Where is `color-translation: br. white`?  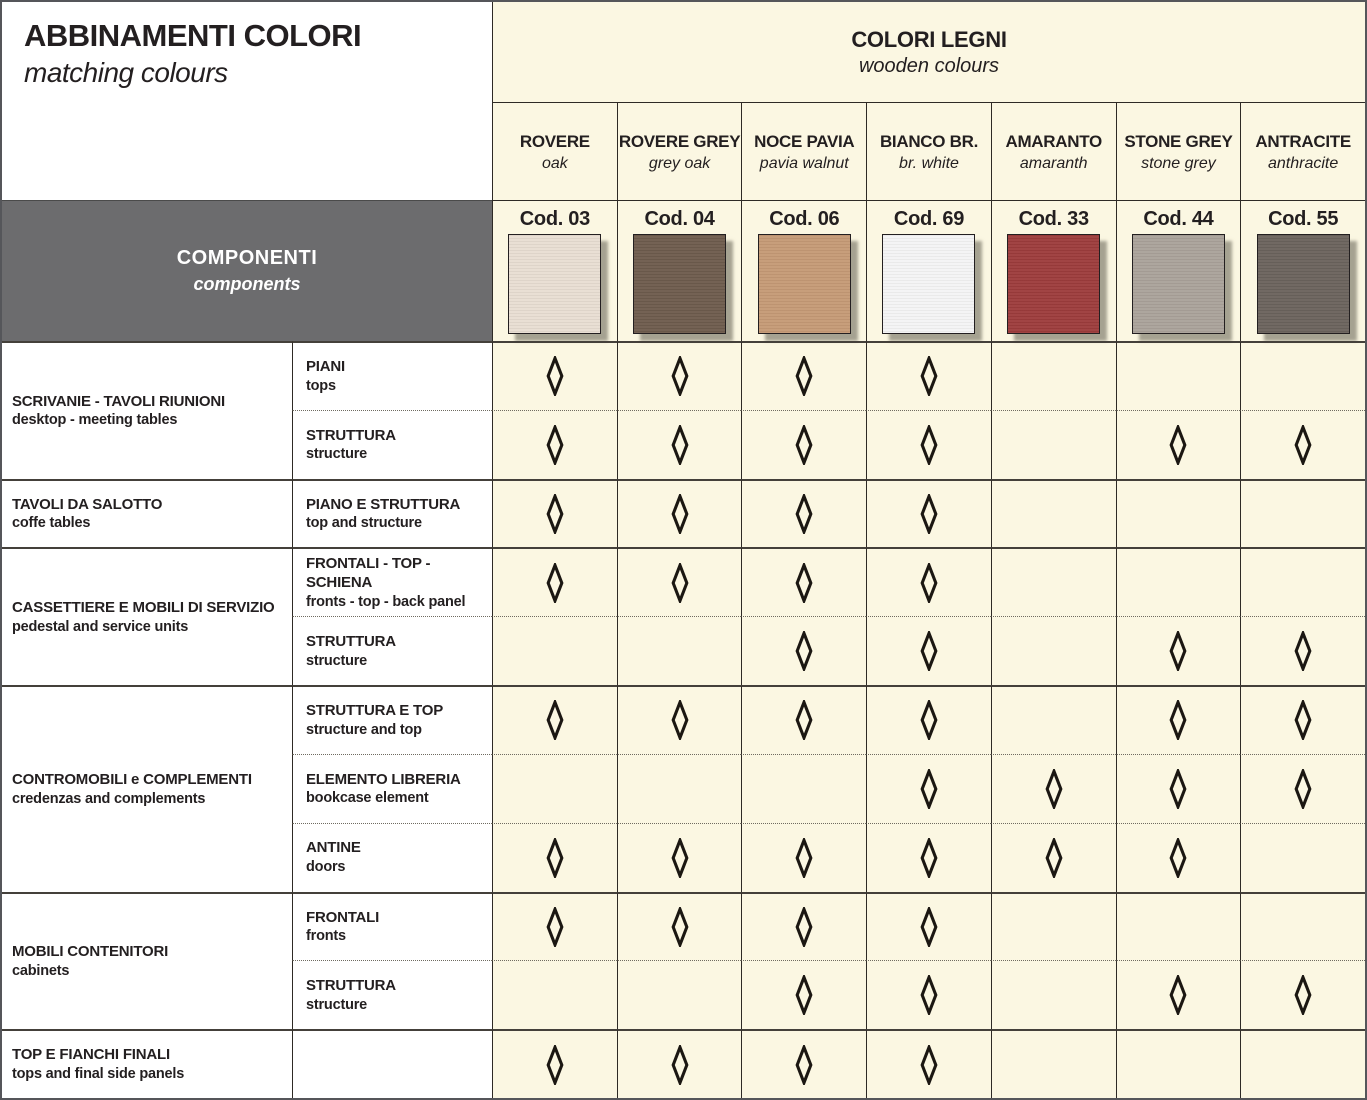 color-translation: br. white is located at coordinates (929, 163).